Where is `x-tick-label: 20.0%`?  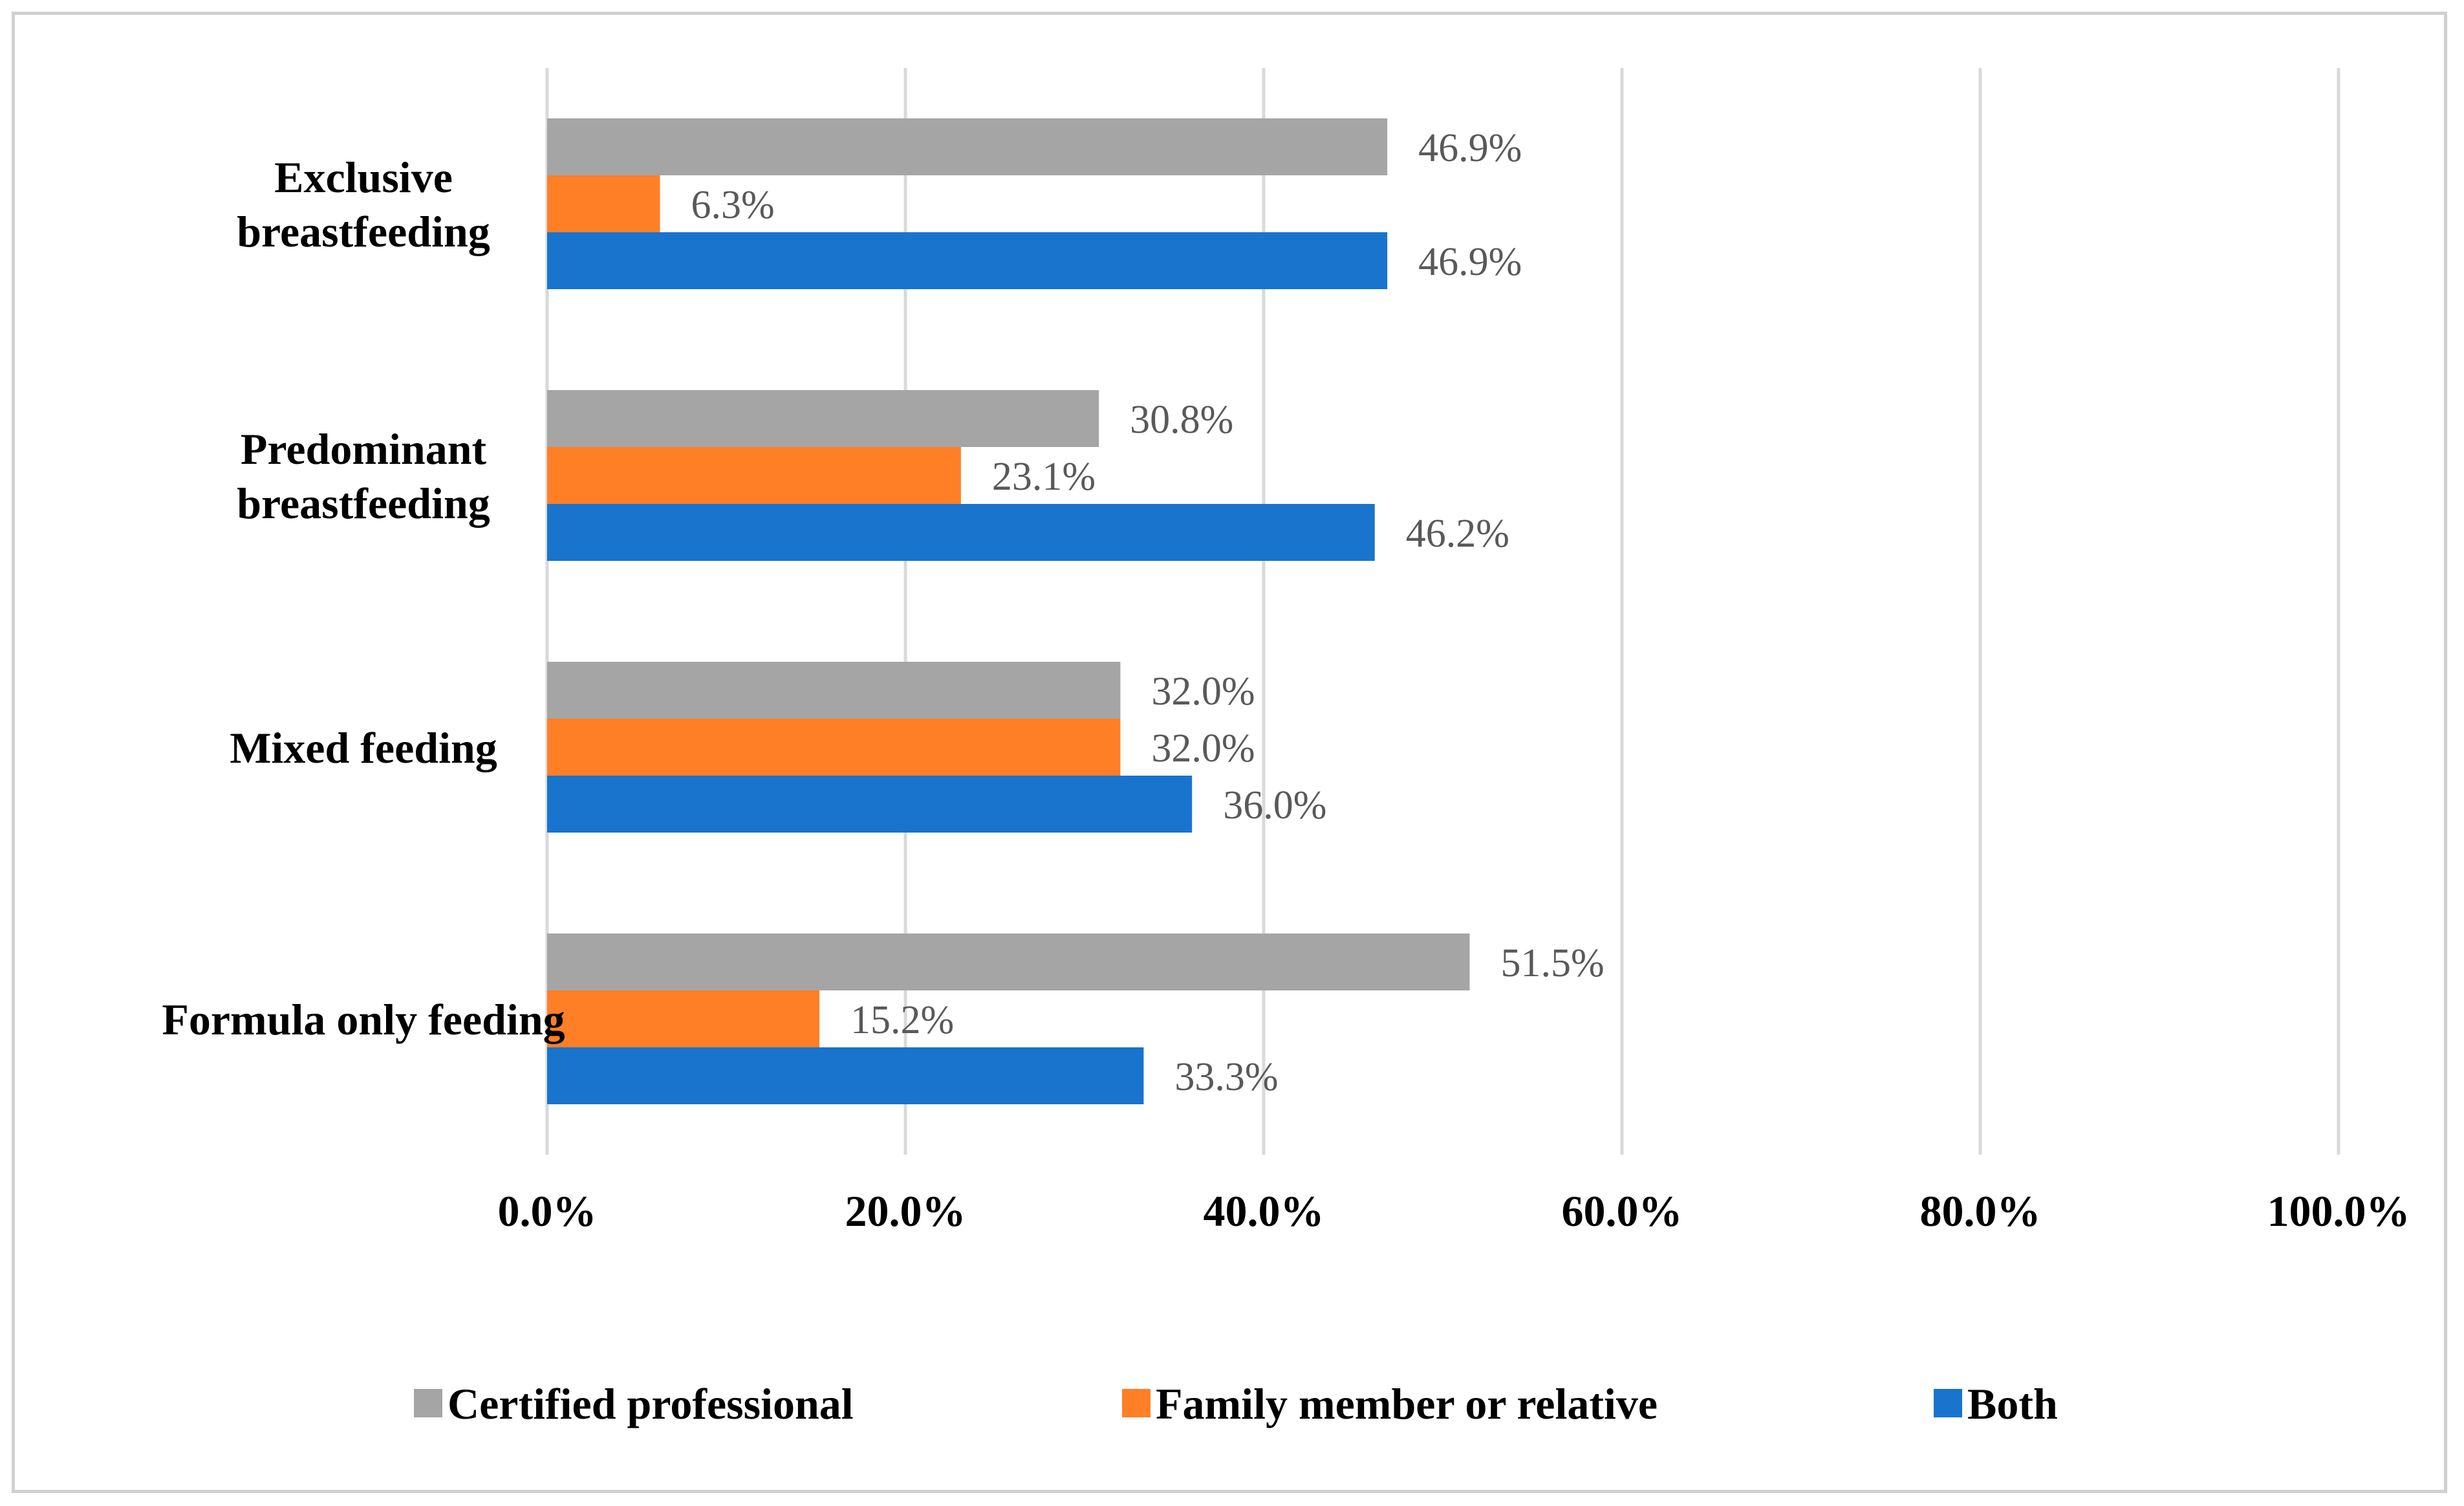
x-tick-label: 20.0% is located at coordinates (905, 1211).